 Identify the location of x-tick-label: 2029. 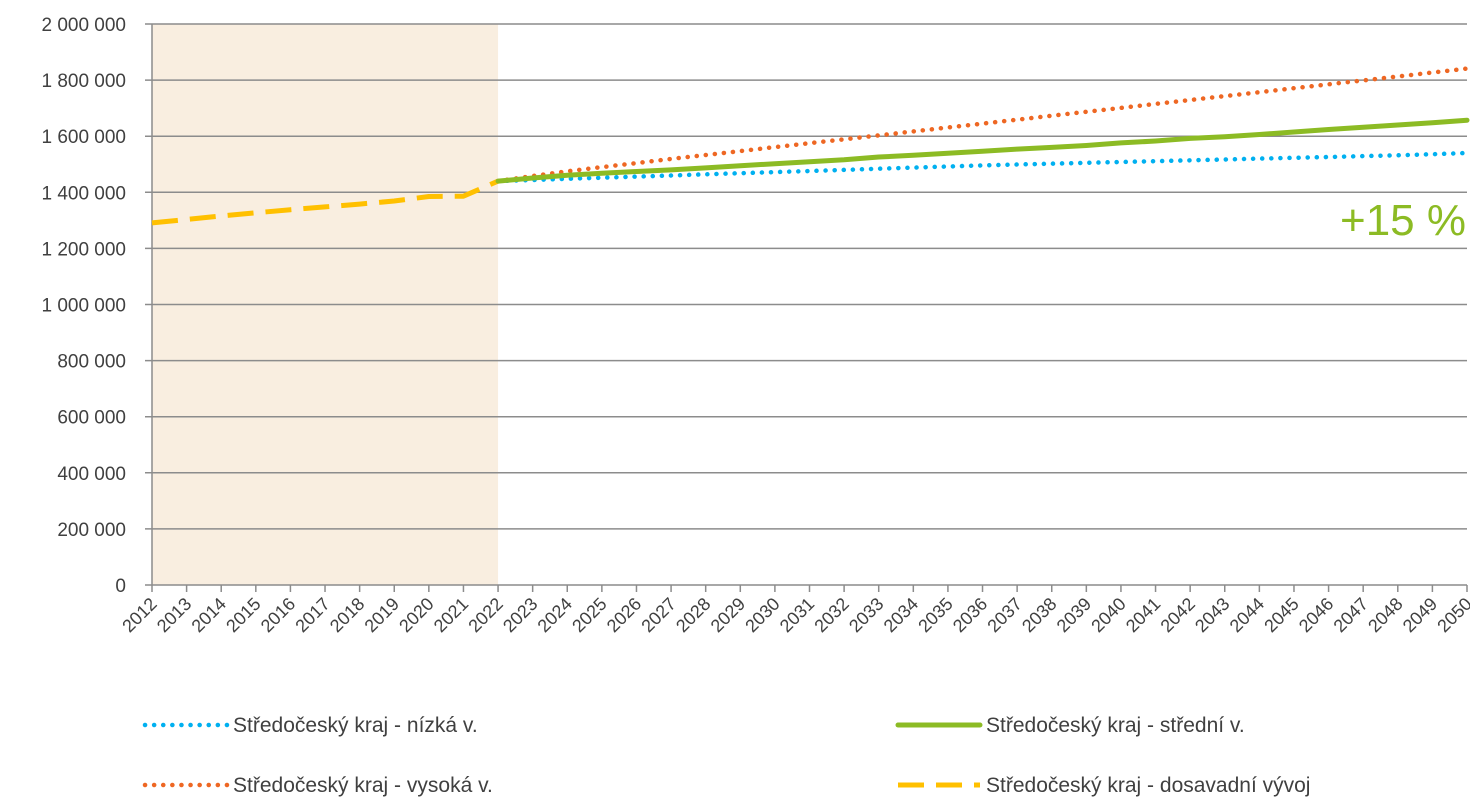
(728, 615).